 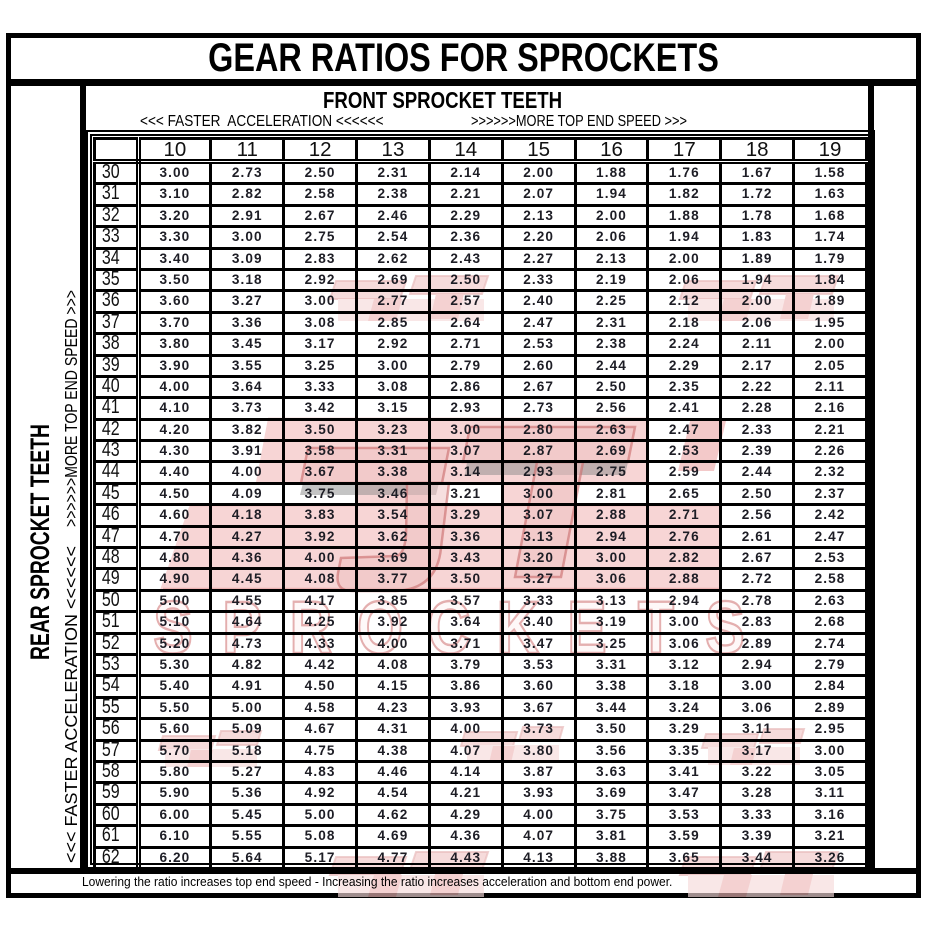 What do you see at coordinates (40, 542) in the screenshot?
I see `svg-text: REAR SPROCKET TEETH` at bounding box center [40, 542].